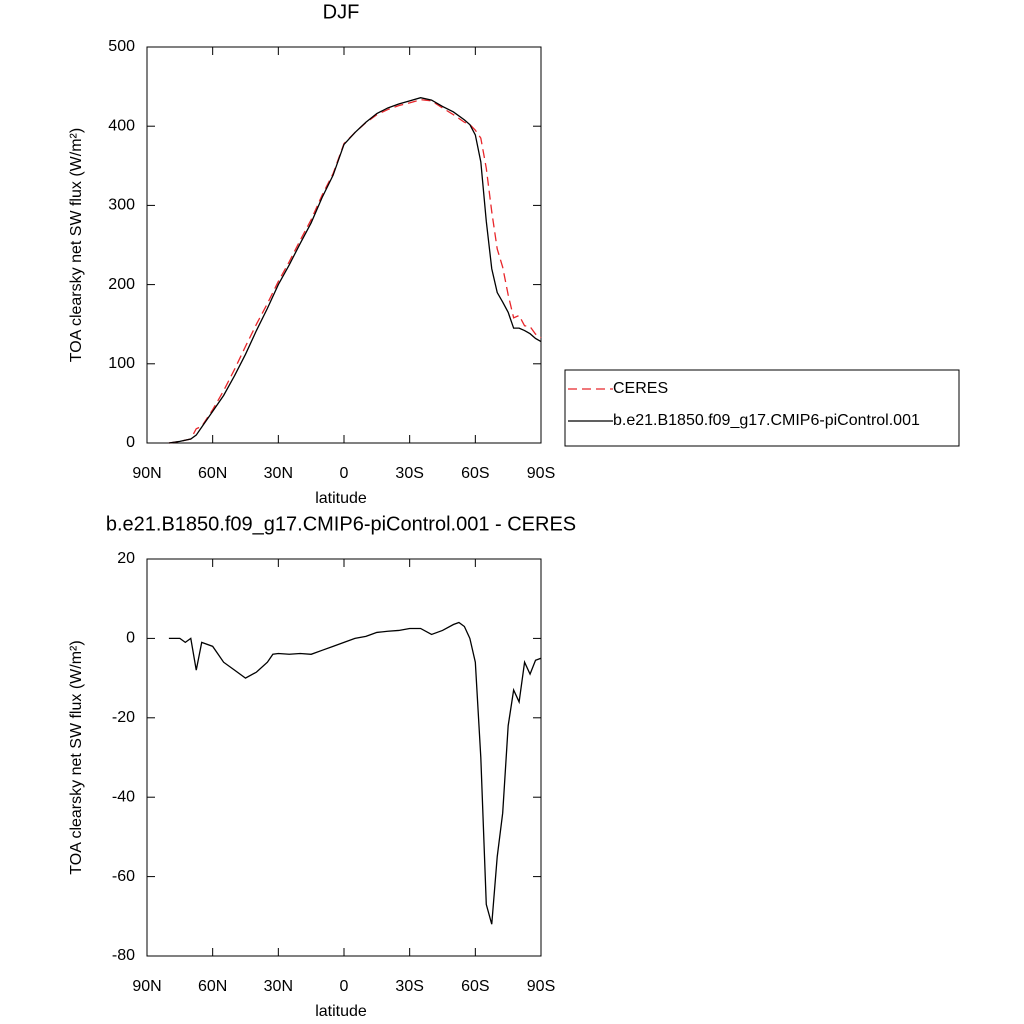 This screenshot has width=1024, height=1024. I want to click on y-tick-label: -80, so click(123, 955).